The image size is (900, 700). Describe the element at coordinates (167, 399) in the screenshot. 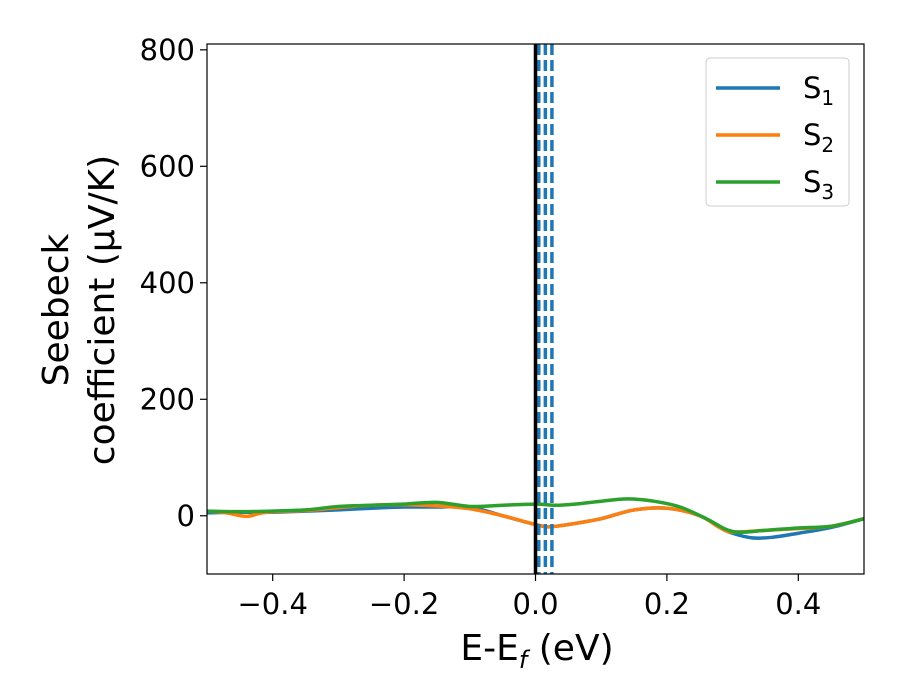

I see `y-tick-label: 200` at that location.